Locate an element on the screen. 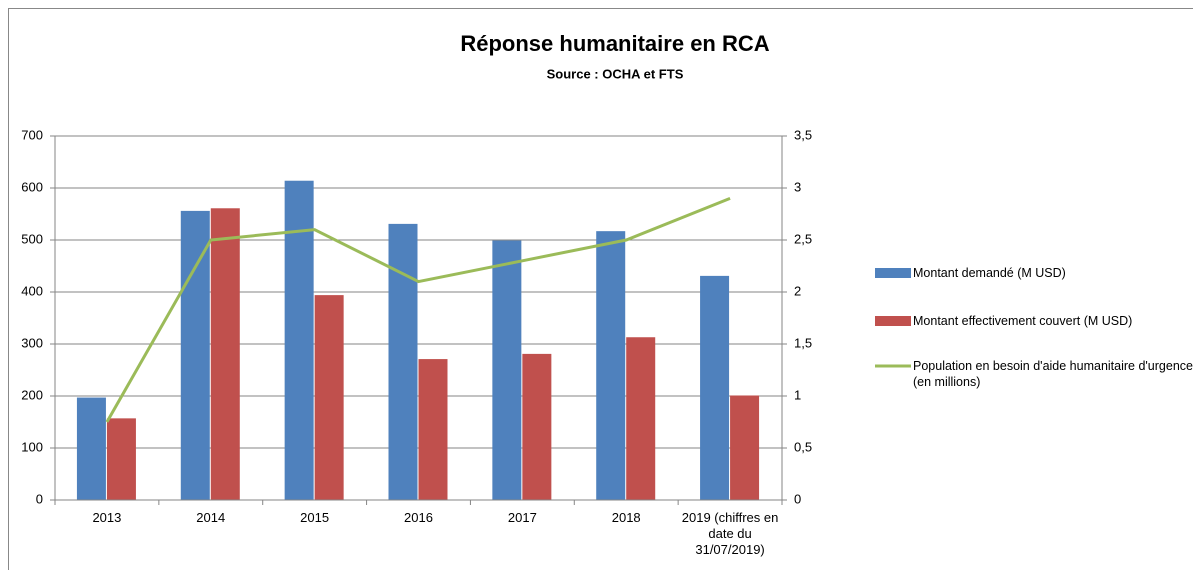 The image size is (1193, 570). y-tick-label: 500 is located at coordinates (32, 238).